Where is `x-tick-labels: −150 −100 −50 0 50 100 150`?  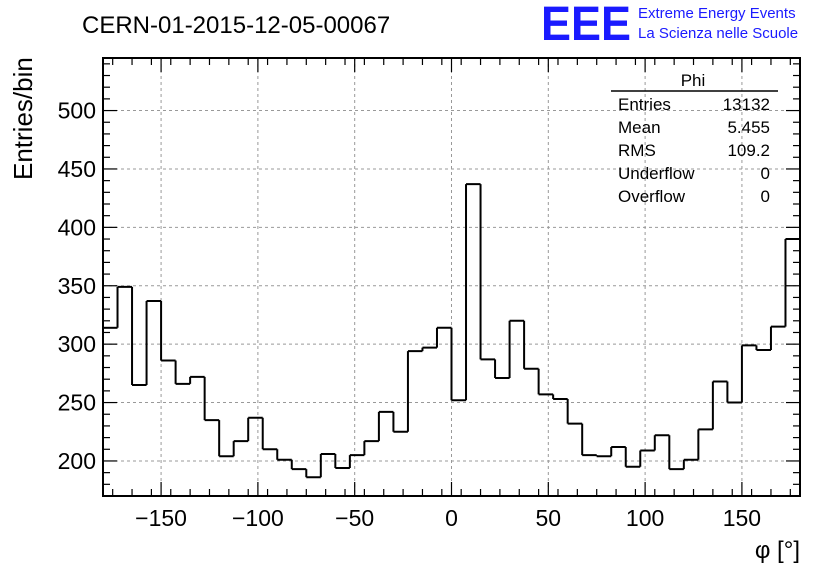
x-tick-labels: −150 −100 −50 0 50 100 150 is located at coordinates (448, 518).